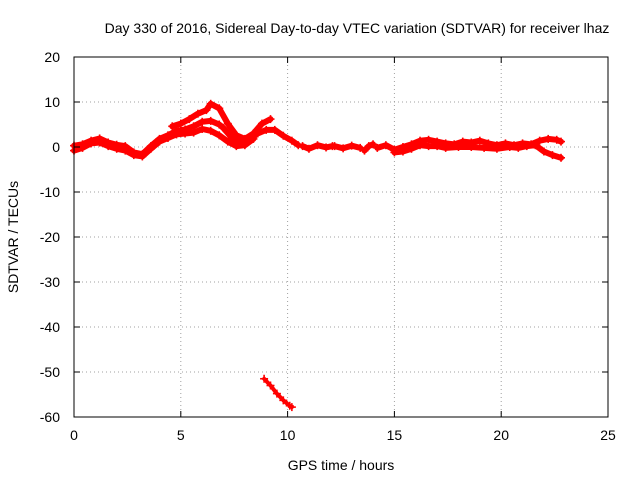  Describe the element at coordinates (501, 435) in the screenshot. I see `x-tick-label: 20` at that location.